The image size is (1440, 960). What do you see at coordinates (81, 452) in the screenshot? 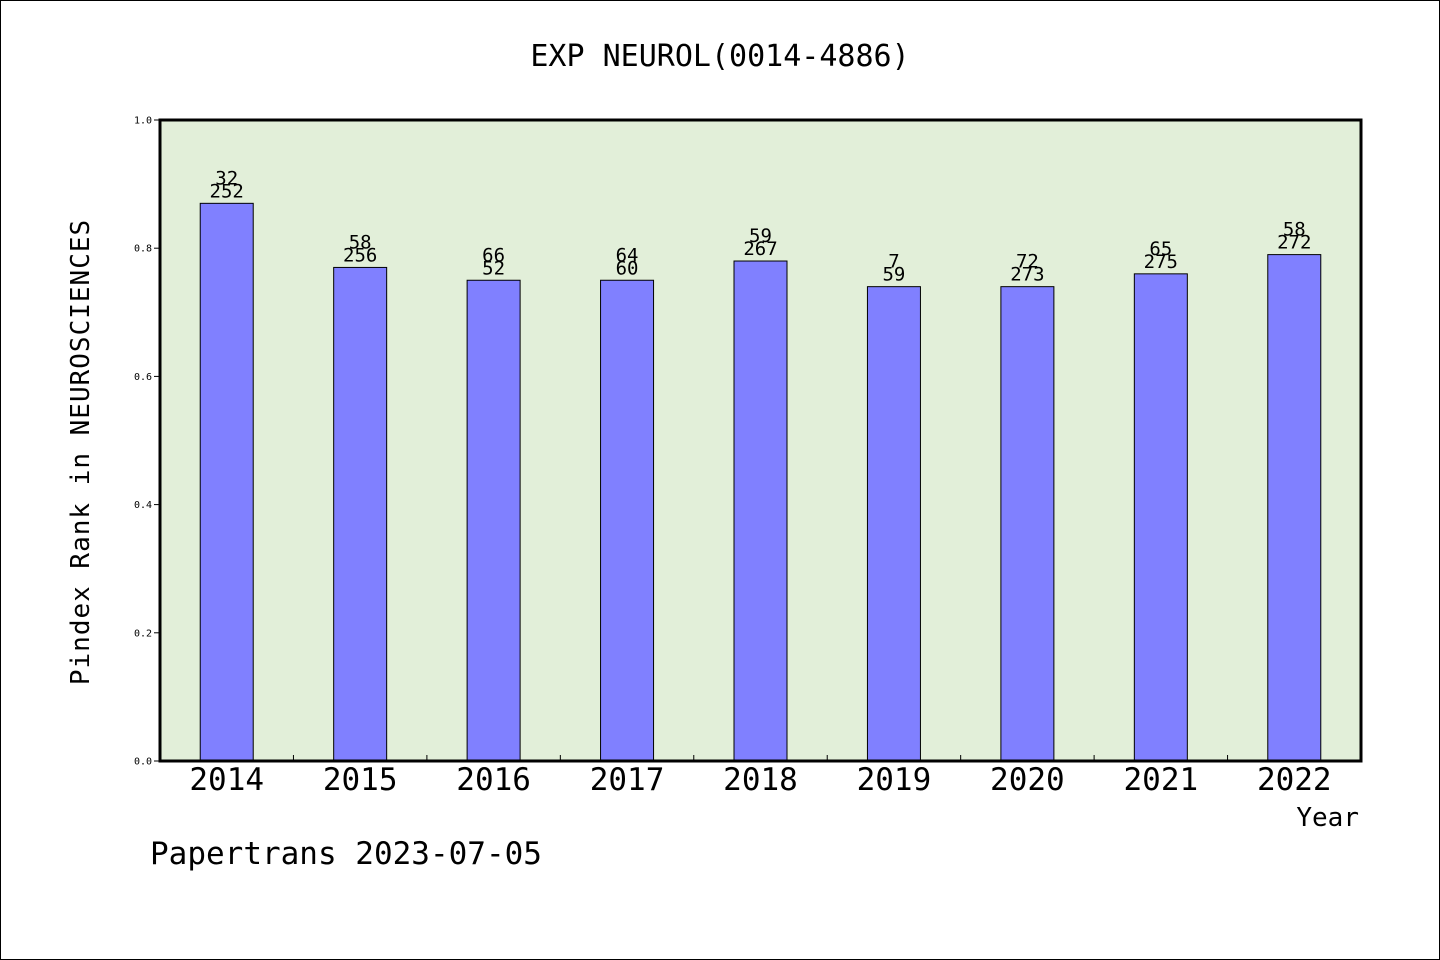
I see `y-axis-label: Pindex Rank in NEUROSCIENCES` at bounding box center [81, 452].